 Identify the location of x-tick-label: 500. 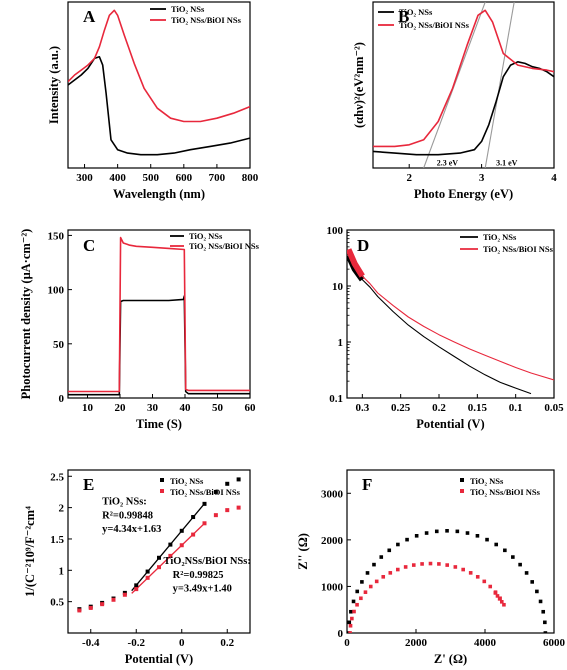
(150, 178).